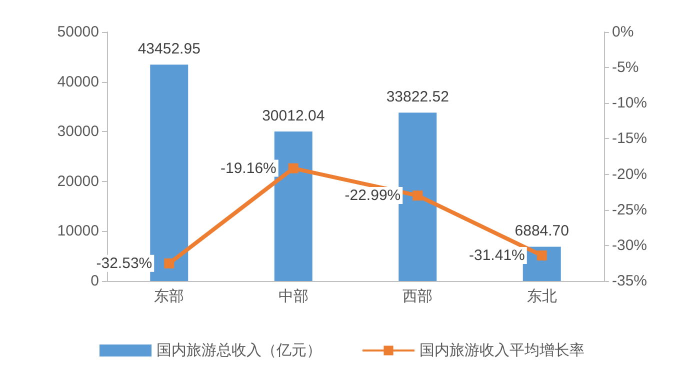 Image resolution: width=684 pixels, height=371 pixels. What do you see at coordinates (630, 281) in the screenshot?
I see `y2-tick-label: -35%` at bounding box center [630, 281].